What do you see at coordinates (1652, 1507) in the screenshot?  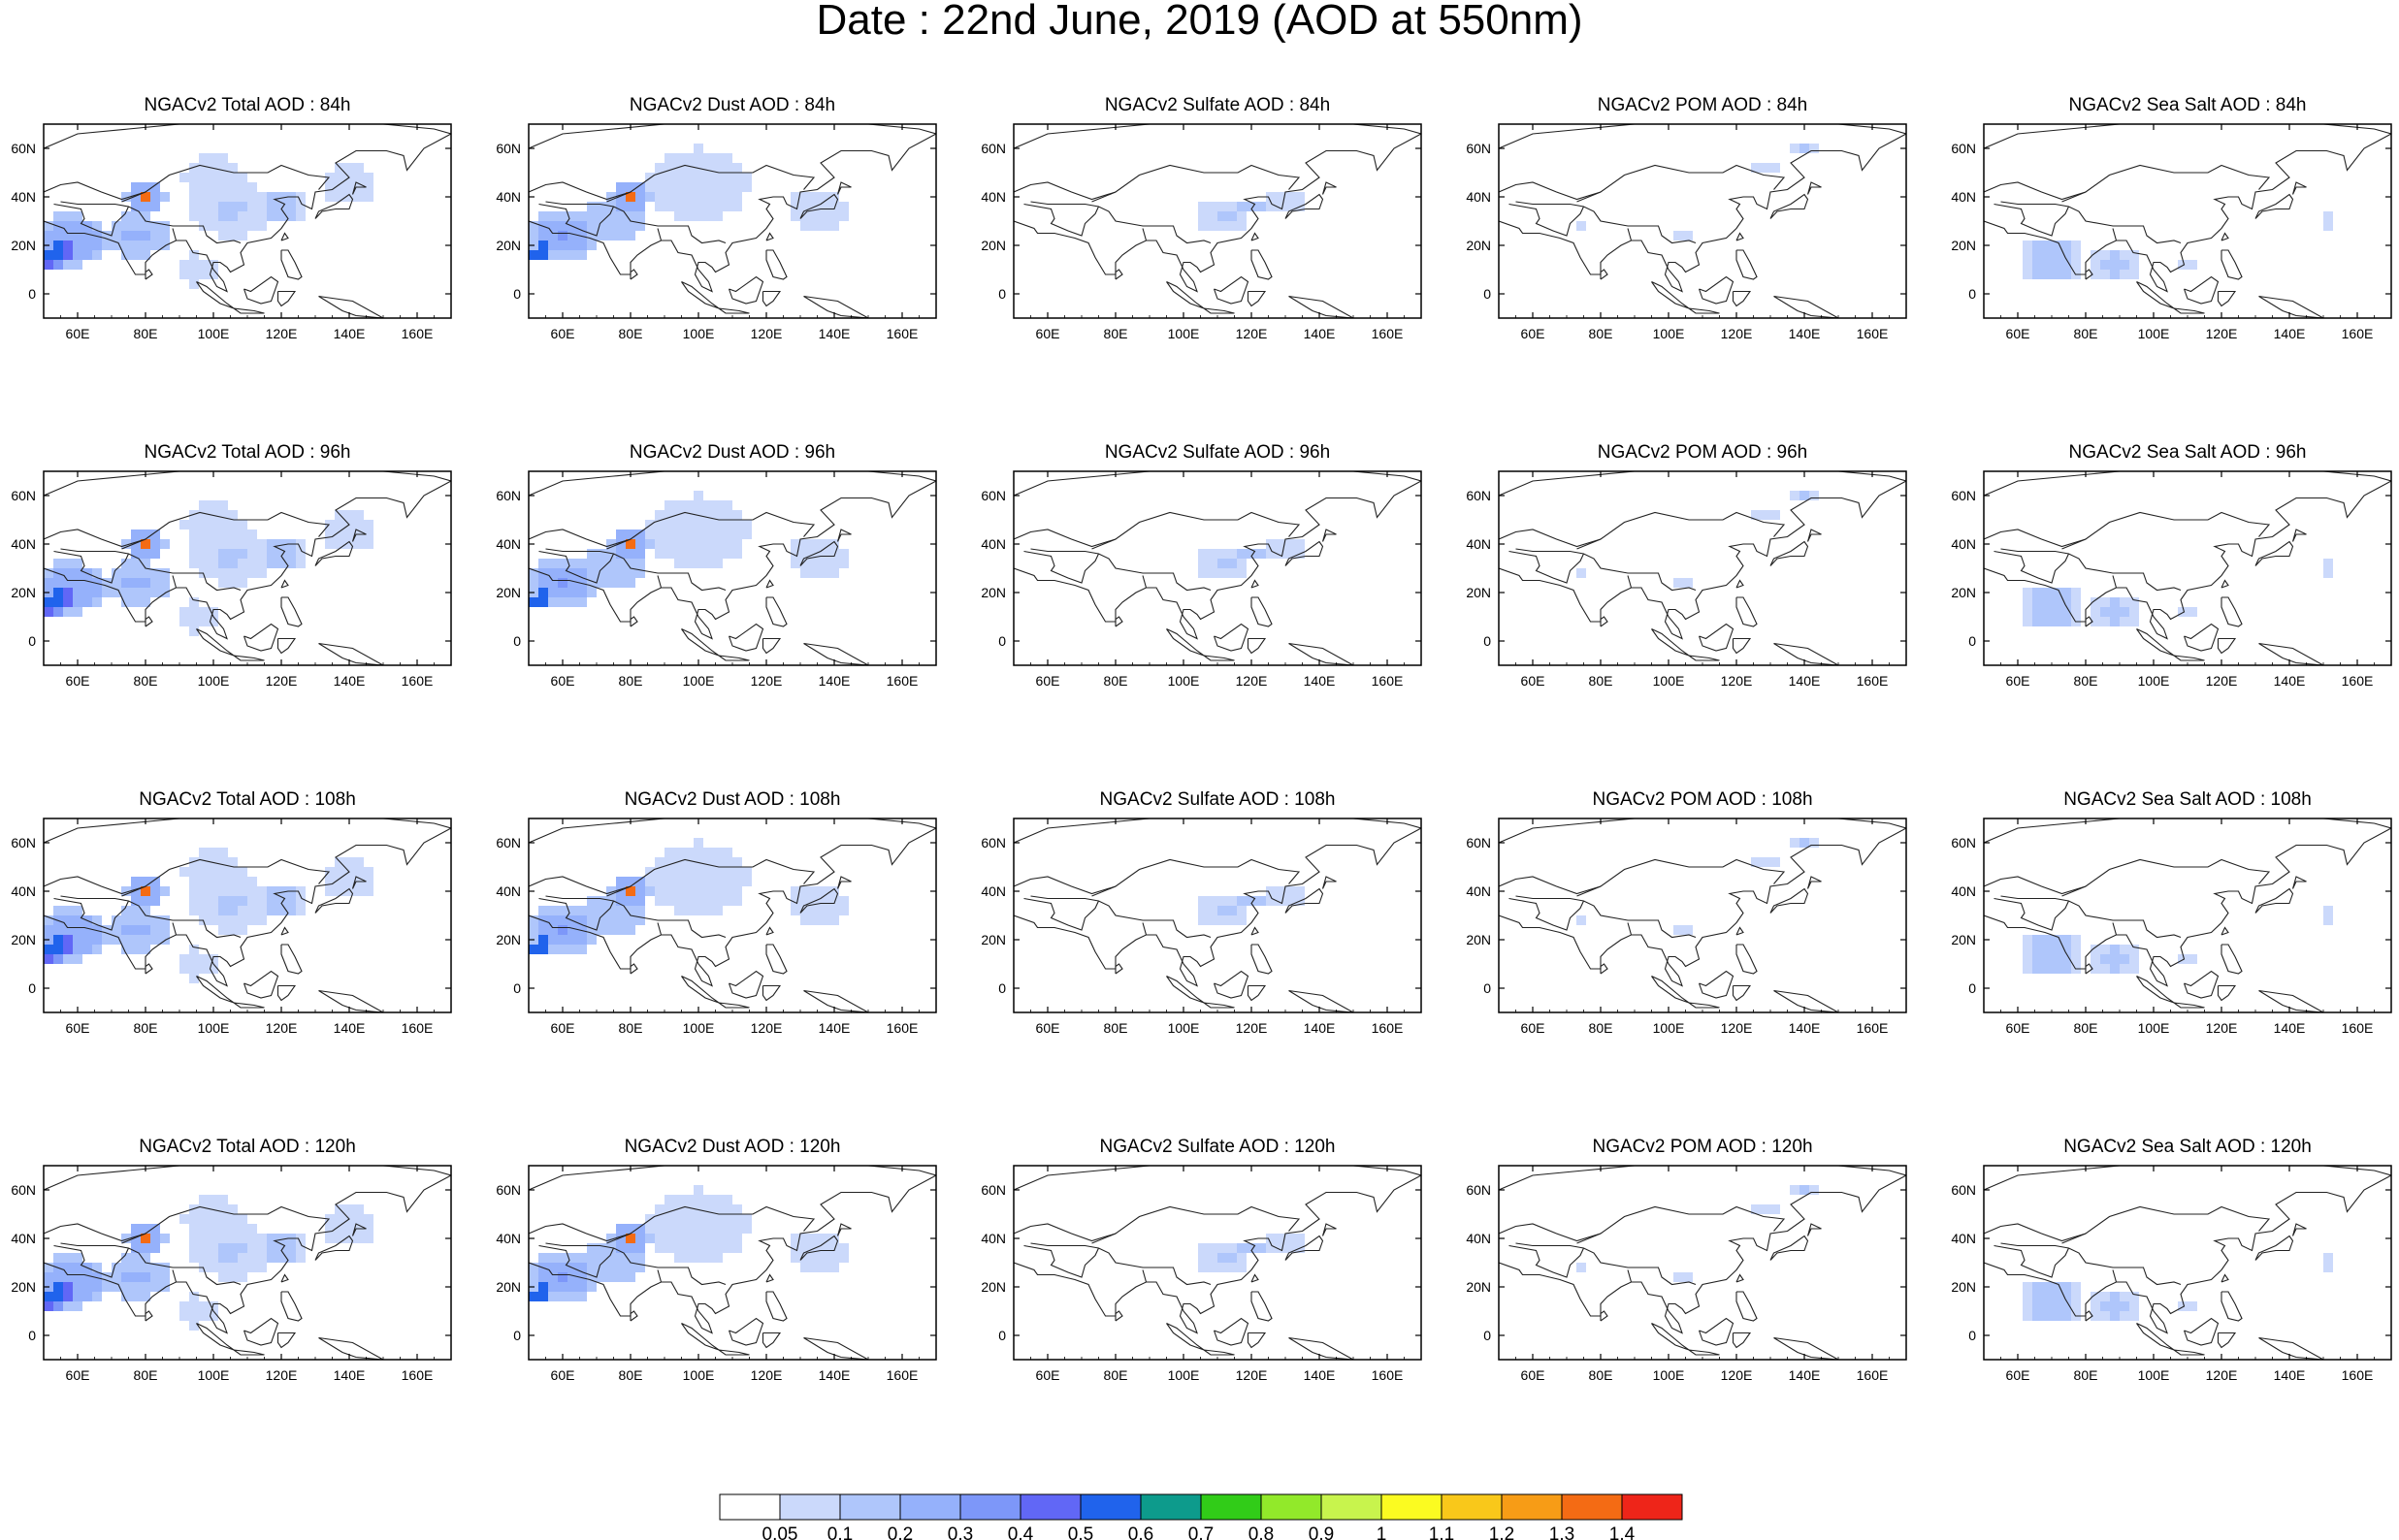 I see `colorbar-swatch` at bounding box center [1652, 1507].